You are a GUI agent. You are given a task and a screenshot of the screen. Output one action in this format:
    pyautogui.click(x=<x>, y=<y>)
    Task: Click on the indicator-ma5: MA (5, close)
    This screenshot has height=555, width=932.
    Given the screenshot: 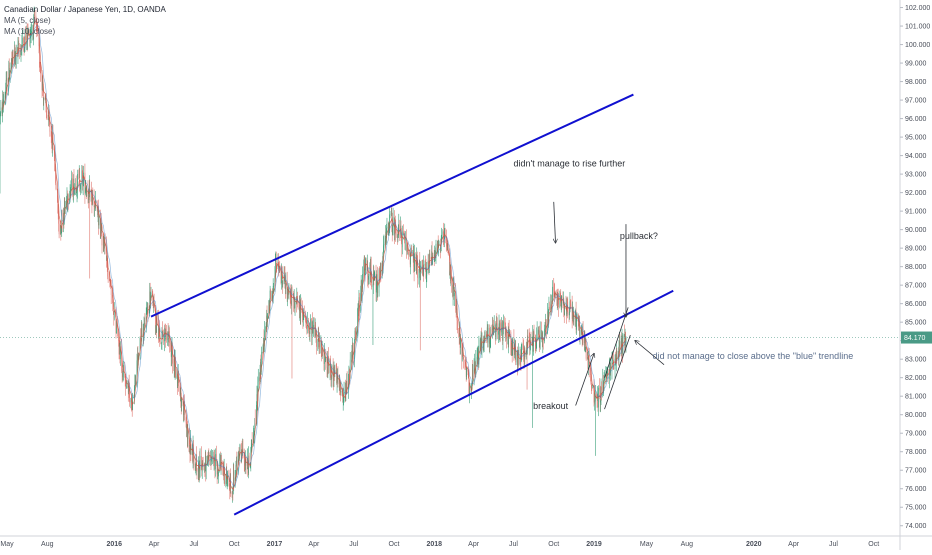 What is the action you would take?
    pyautogui.click(x=85, y=20)
    